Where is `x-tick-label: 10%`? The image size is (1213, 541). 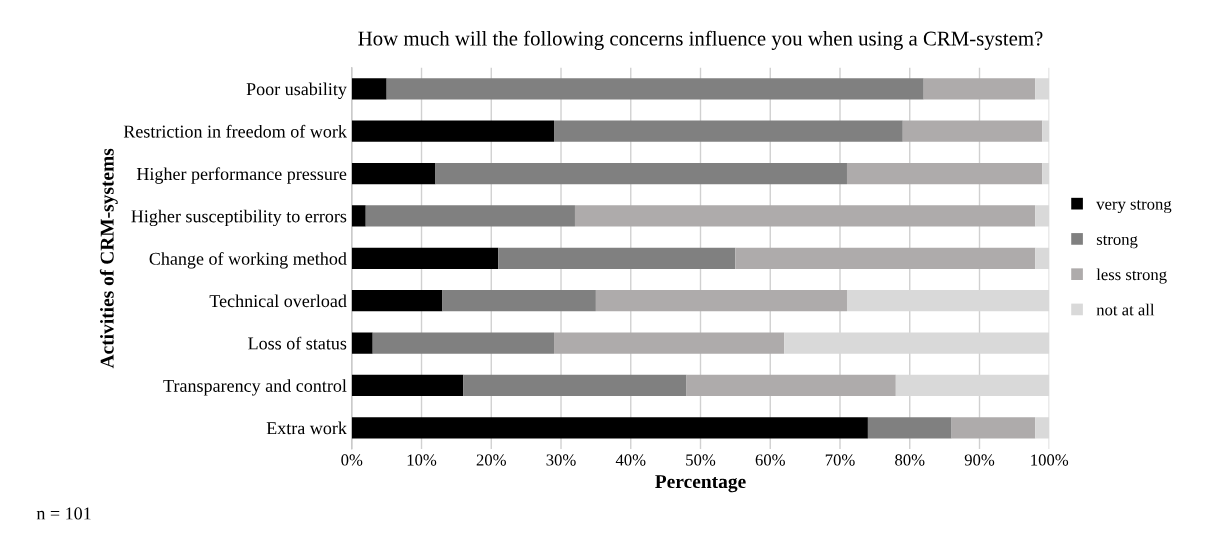 x-tick-label: 10% is located at coordinates (422, 460).